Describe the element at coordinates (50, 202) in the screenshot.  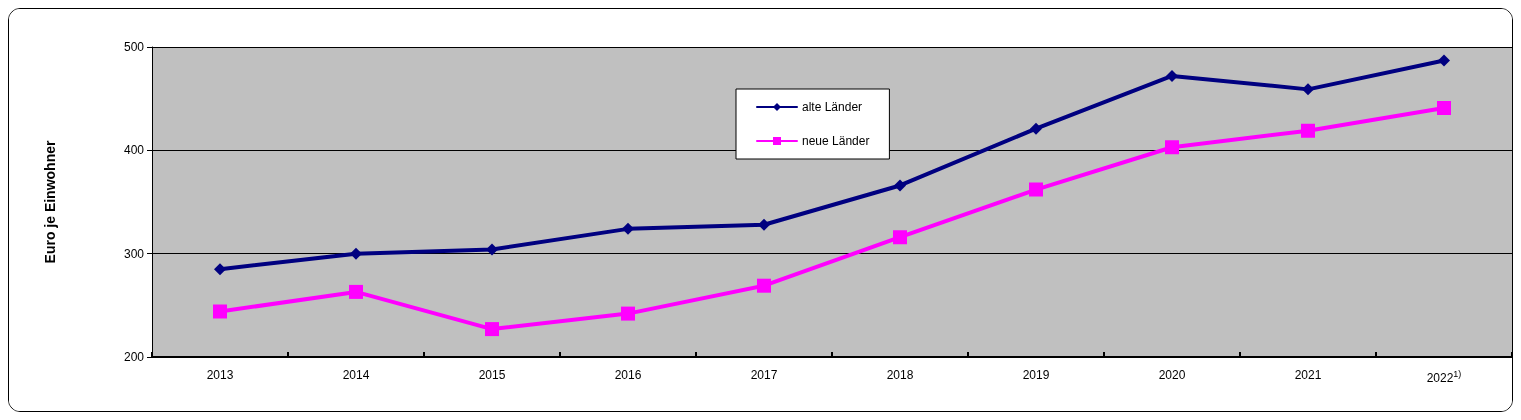
I see `y-axis-title: Euro je Einwohner` at that location.